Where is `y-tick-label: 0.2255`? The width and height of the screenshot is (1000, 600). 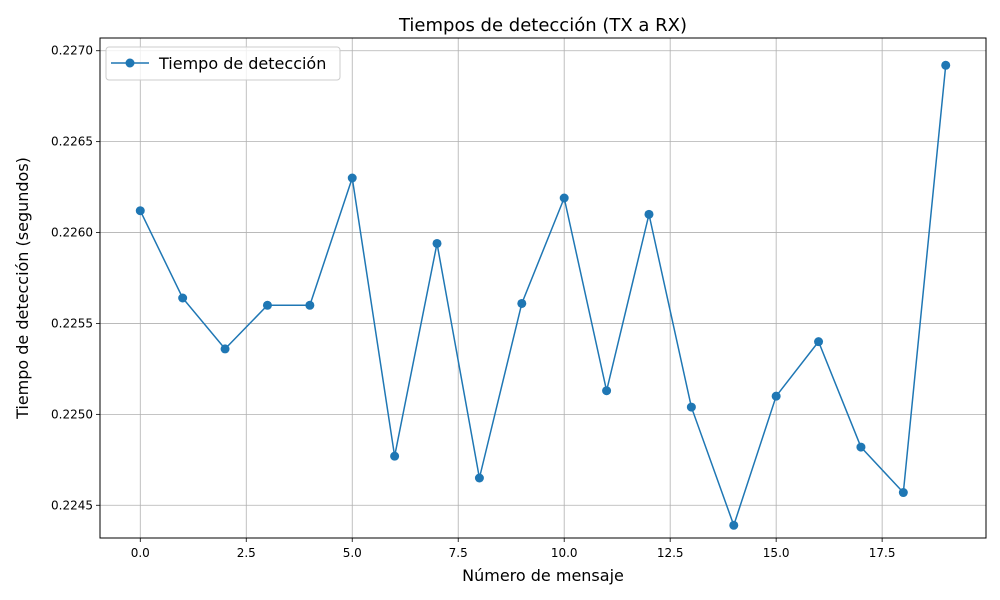
y-tick-label: 0.2255 is located at coordinates (72, 323).